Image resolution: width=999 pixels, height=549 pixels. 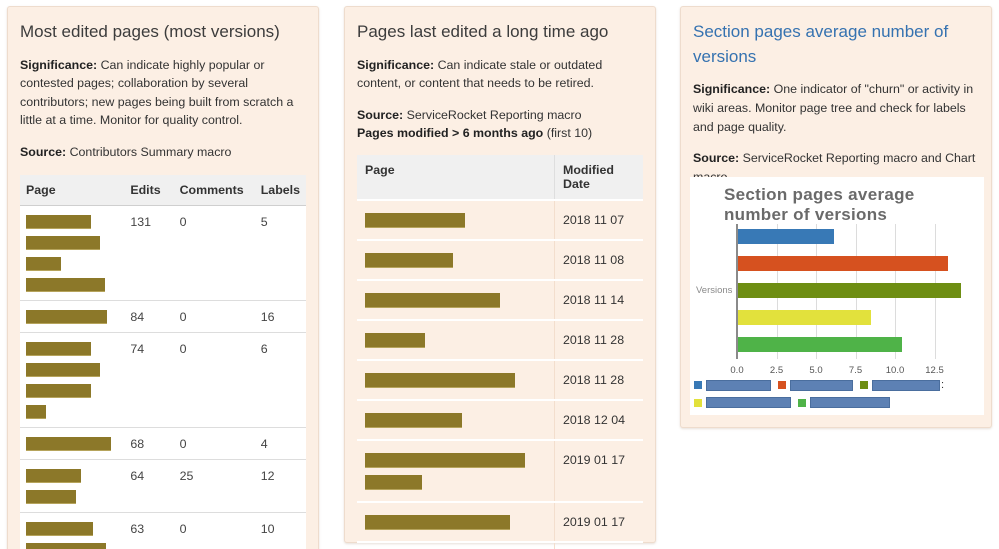 I want to click on filter-label-suffix: (first 10), so click(x=568, y=133).